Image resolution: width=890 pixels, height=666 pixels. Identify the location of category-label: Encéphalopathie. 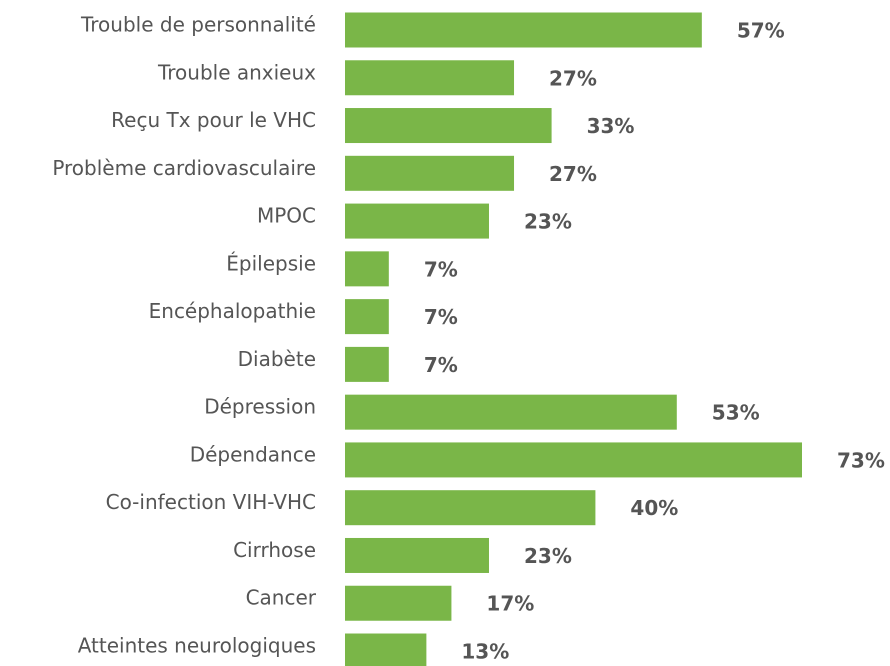
(232, 311).